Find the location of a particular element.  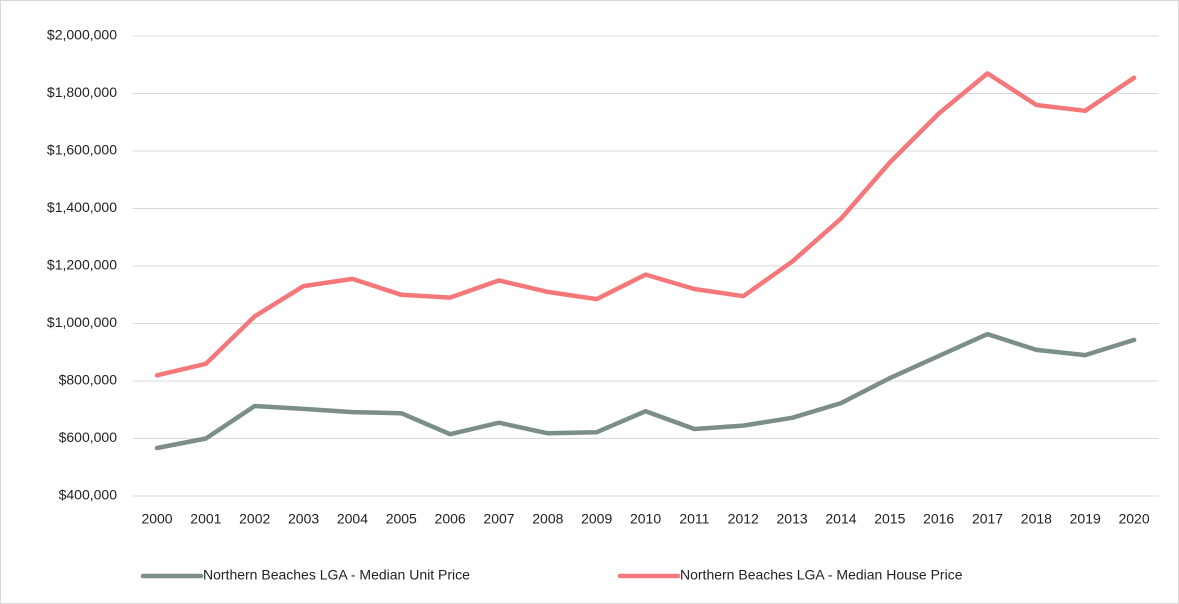

x-tick-label: 2017 is located at coordinates (987, 519).